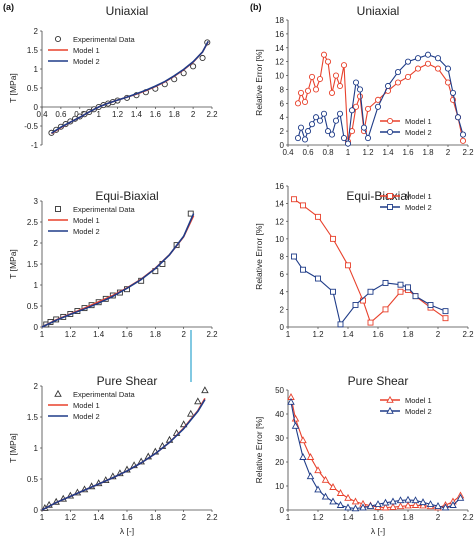 Image resolution: width=474 pixels, height=547 pixels. Describe the element at coordinates (418, 121) in the screenshot. I see `legend-entry: Model 1` at that location.